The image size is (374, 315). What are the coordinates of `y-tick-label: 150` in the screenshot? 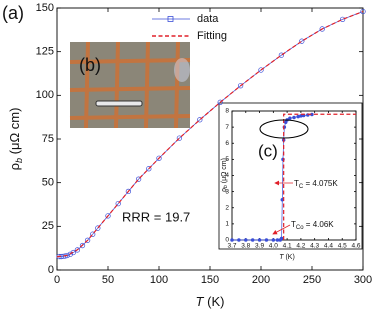 It's located at (45, 8).